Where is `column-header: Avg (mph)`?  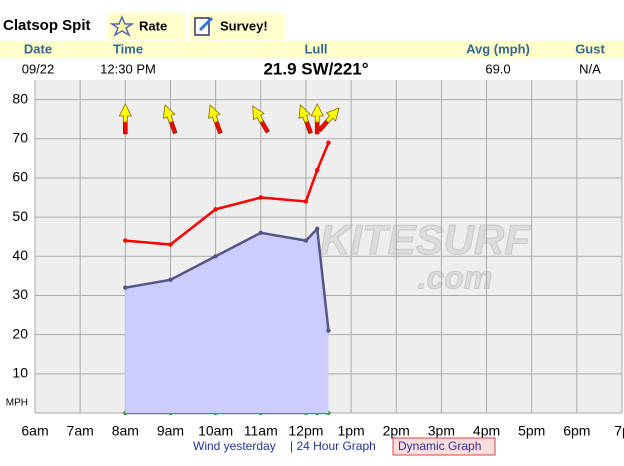 column-header: Avg (mph) is located at coordinates (498, 48).